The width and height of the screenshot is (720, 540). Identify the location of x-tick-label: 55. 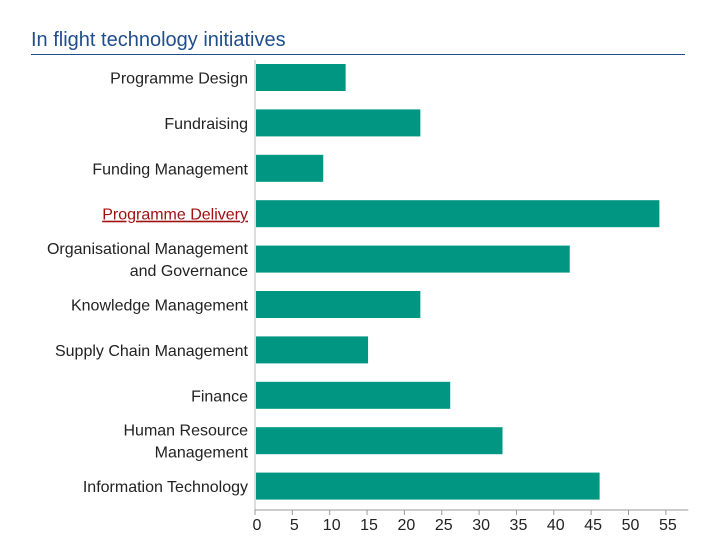
(668, 525).